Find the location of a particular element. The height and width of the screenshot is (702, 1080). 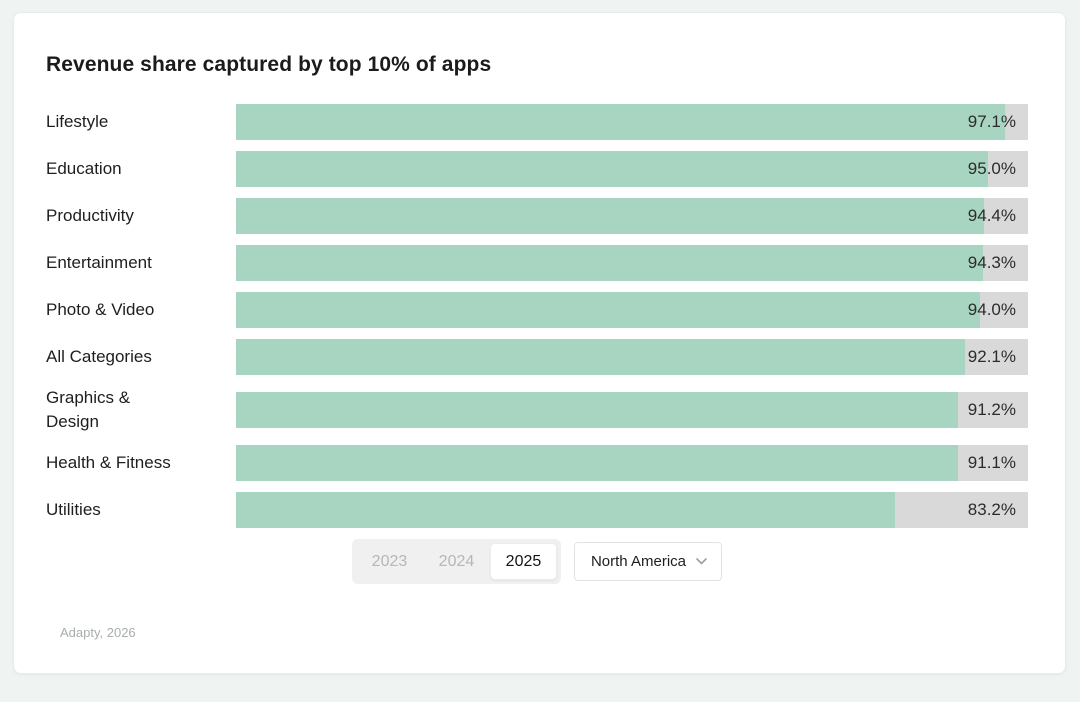

bar-track: 92.1% is located at coordinates (632, 357).